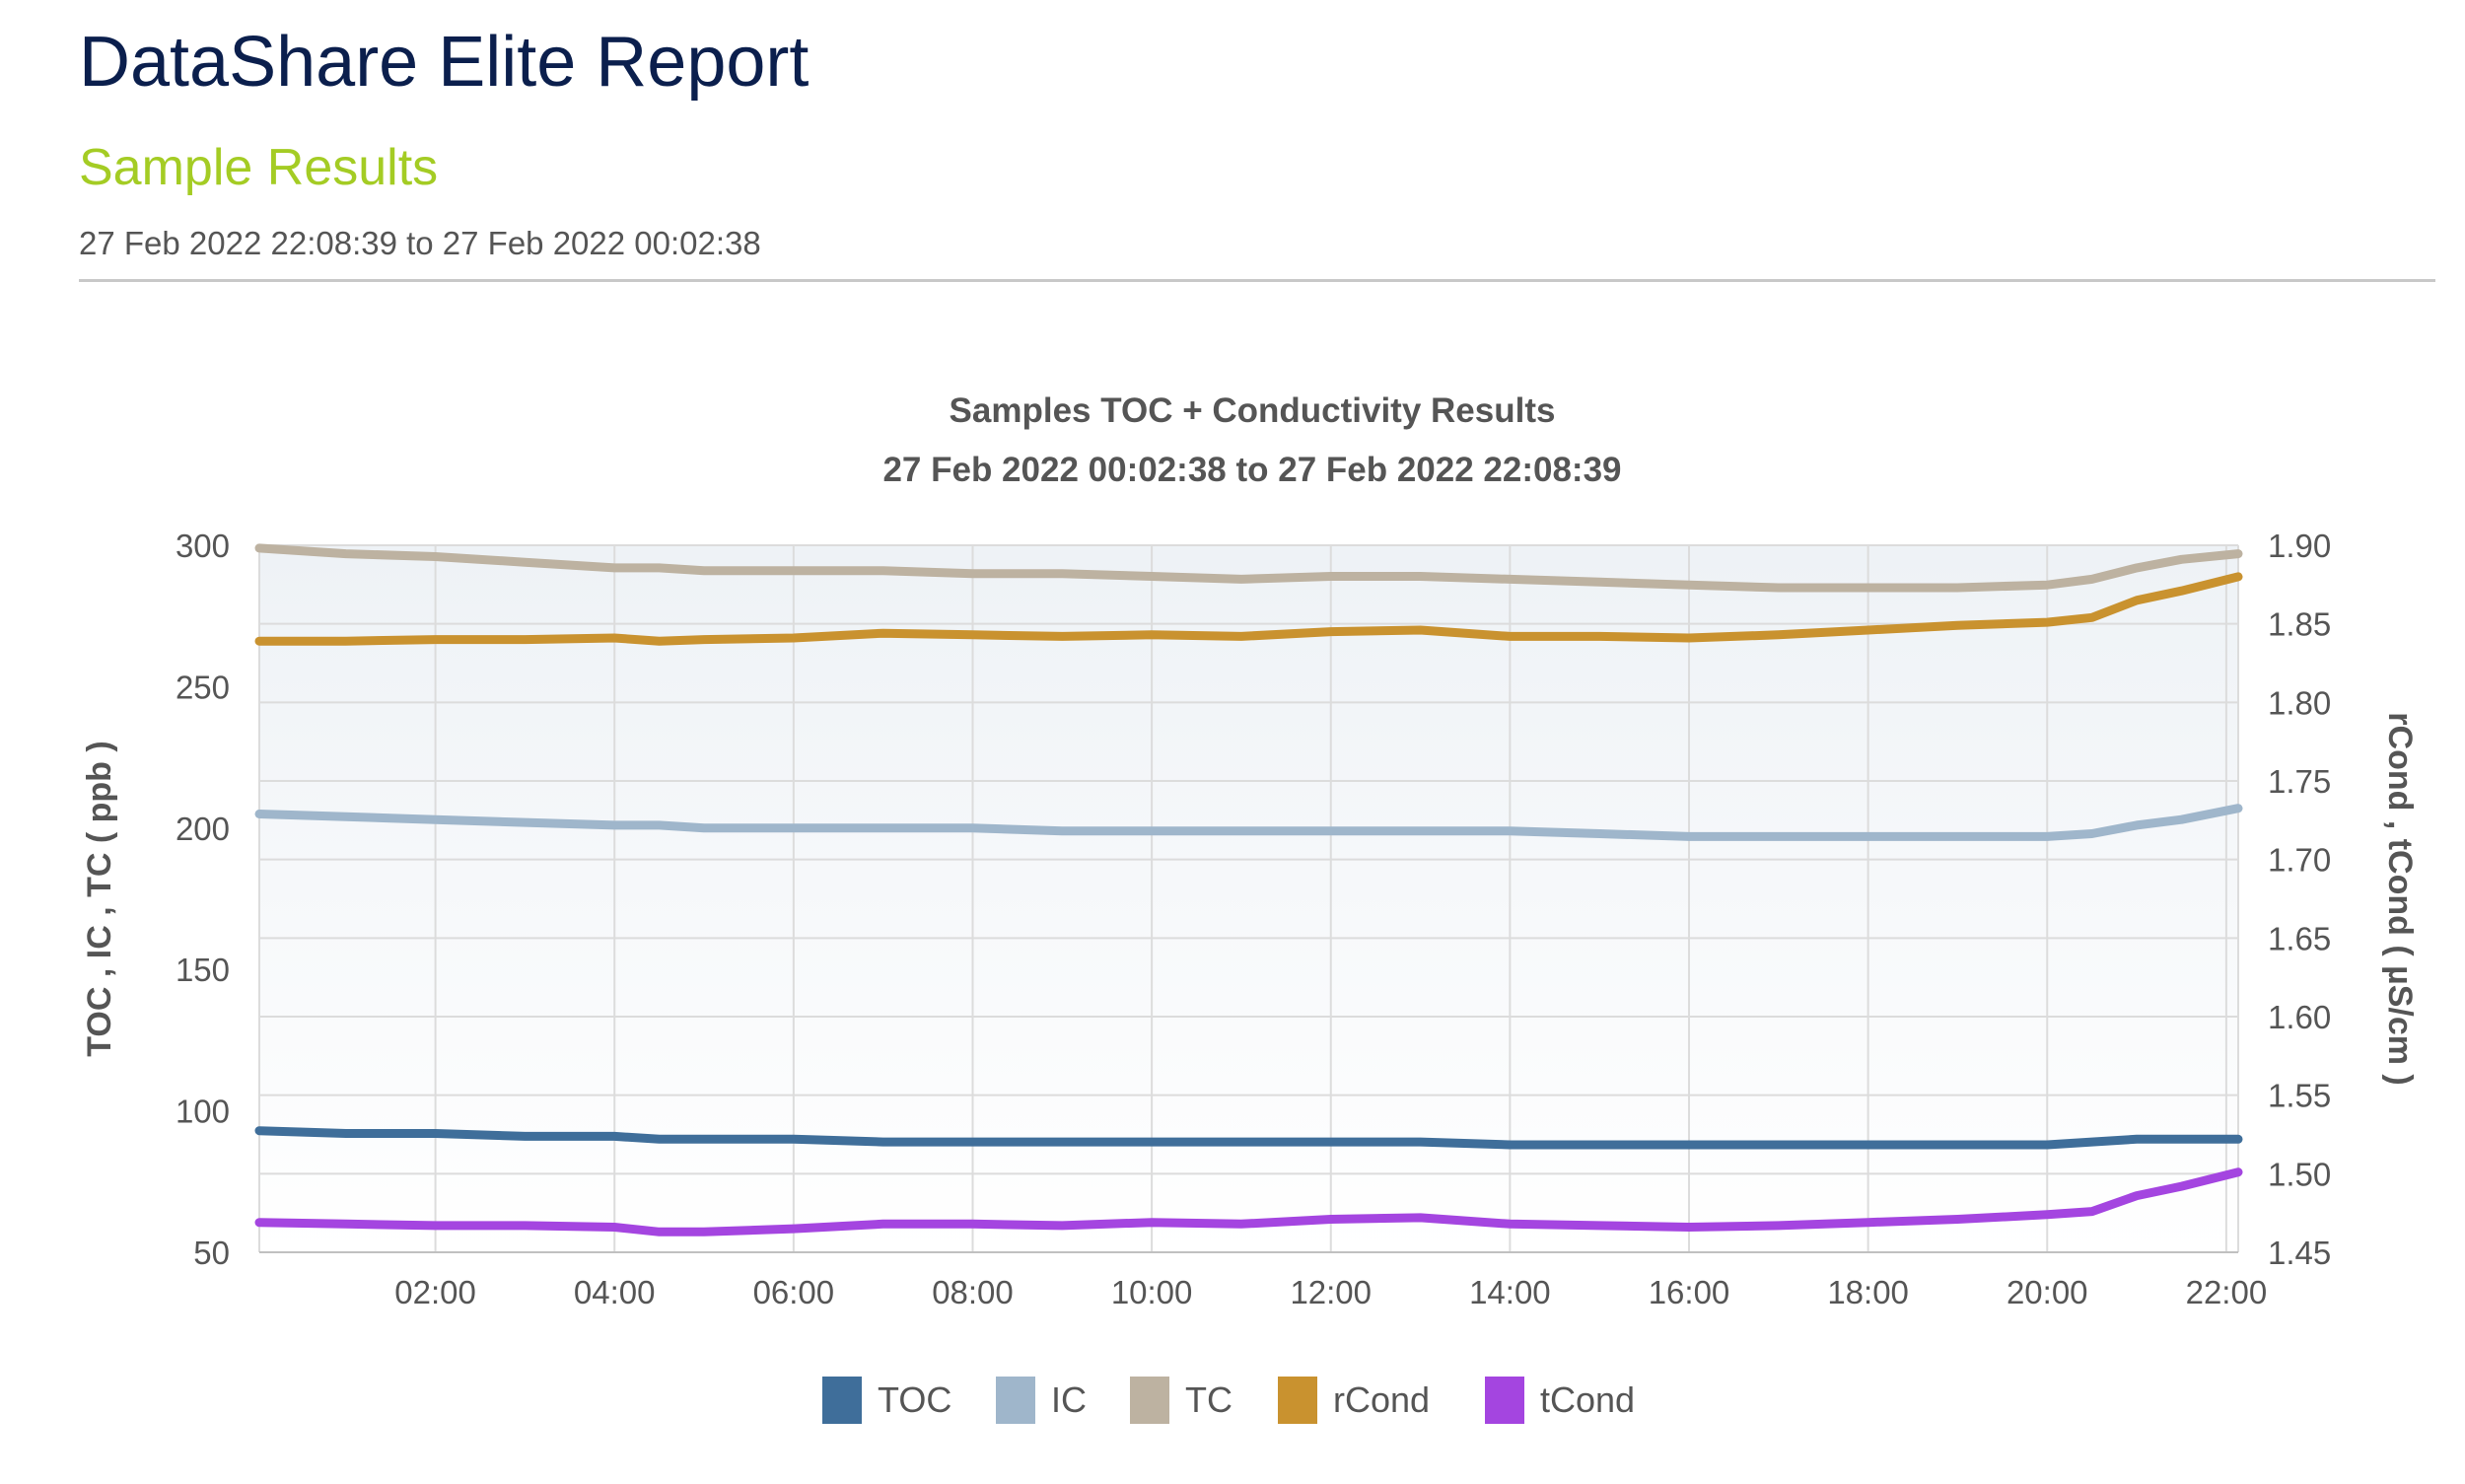  I want to click on x-tick-label: 12:00, so click(1331, 1292).